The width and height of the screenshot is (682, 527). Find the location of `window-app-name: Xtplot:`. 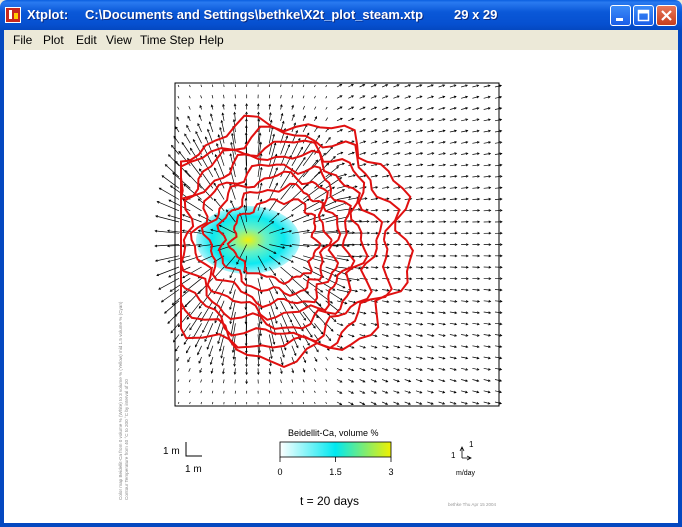

window-app-name: Xtplot: is located at coordinates (48, 14).